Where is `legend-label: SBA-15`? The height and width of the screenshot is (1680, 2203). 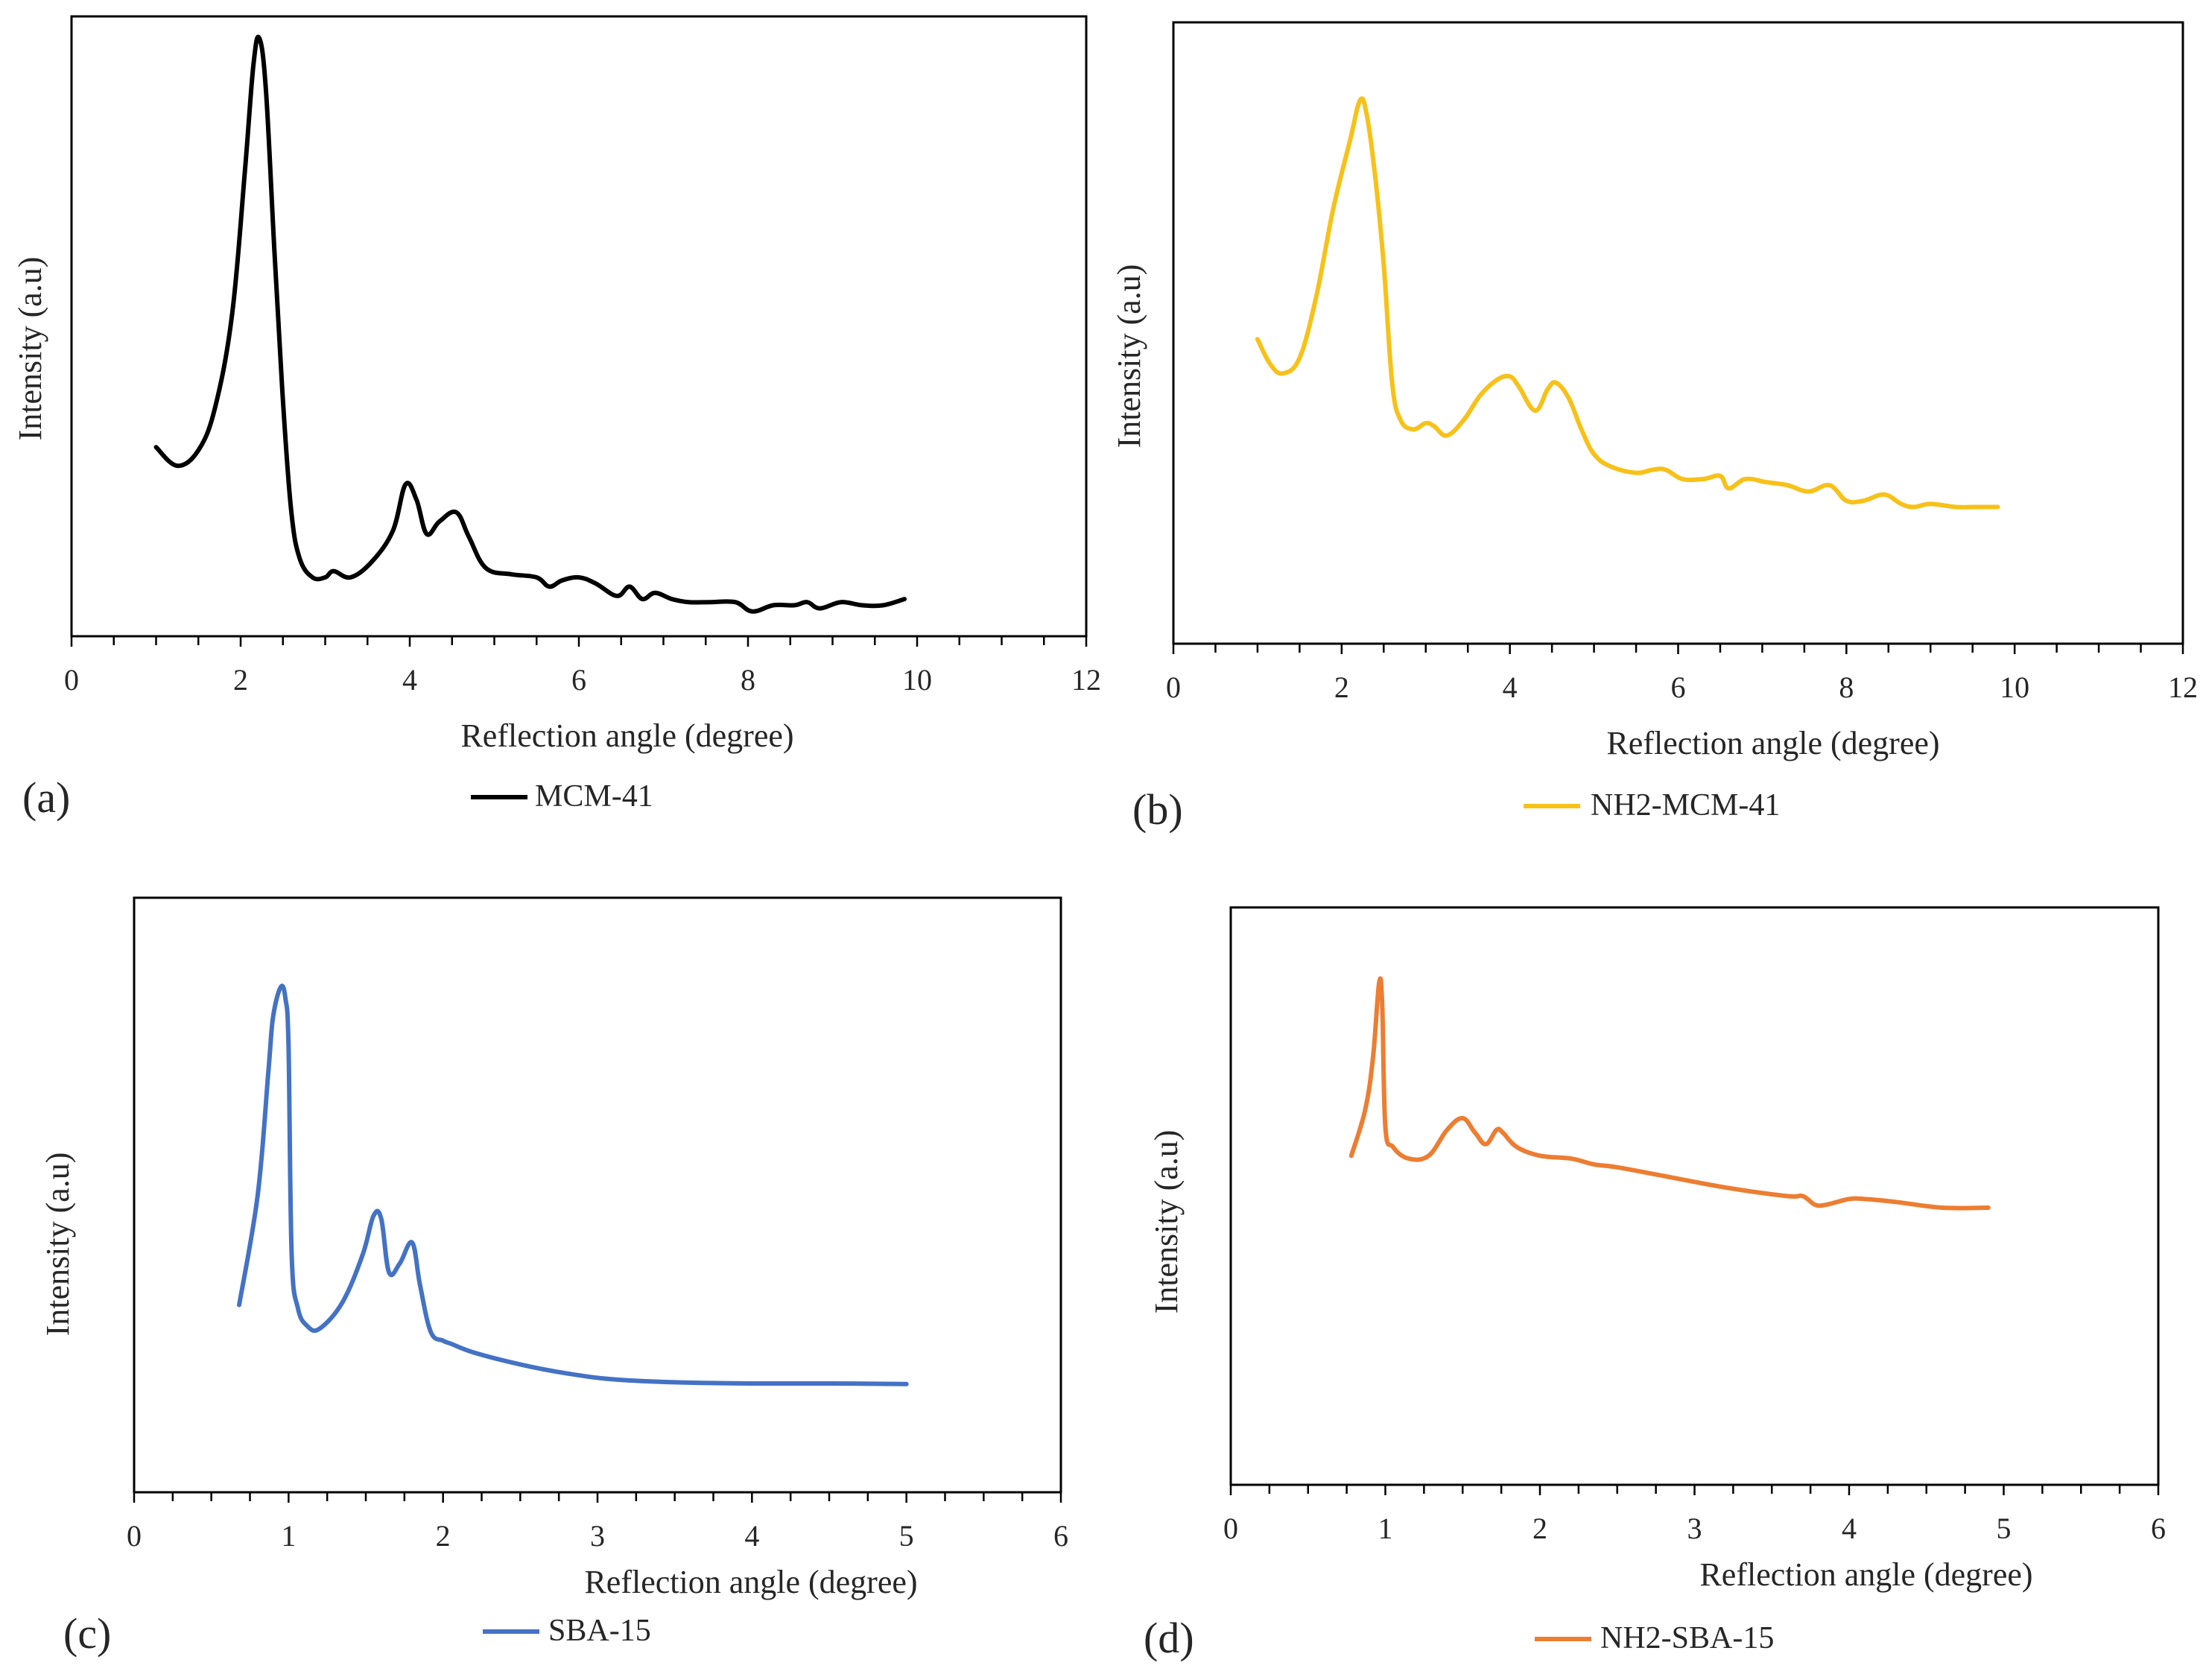
legend-label: SBA-15 is located at coordinates (600, 1631).